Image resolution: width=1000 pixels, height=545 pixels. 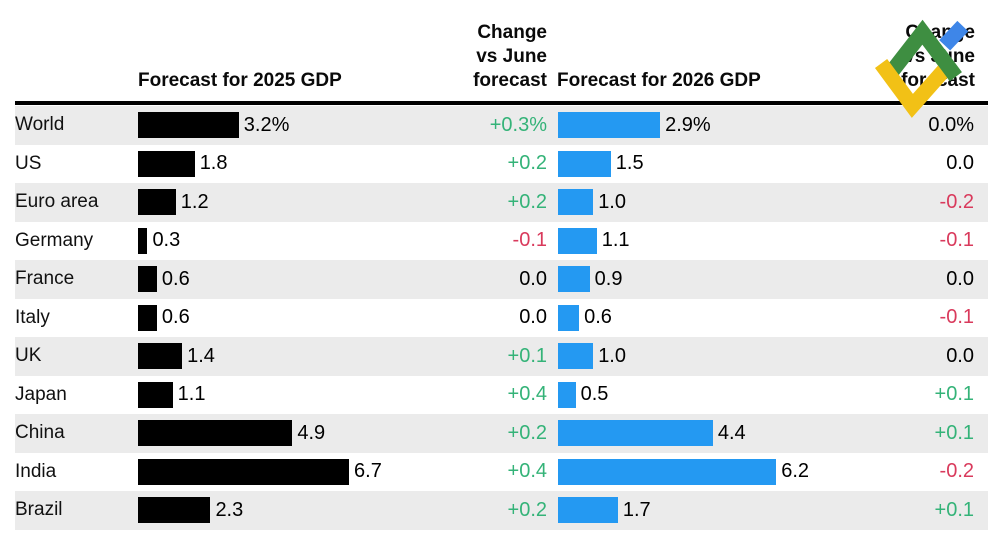 What do you see at coordinates (54, 240) in the screenshot?
I see `row-label: Germany` at bounding box center [54, 240].